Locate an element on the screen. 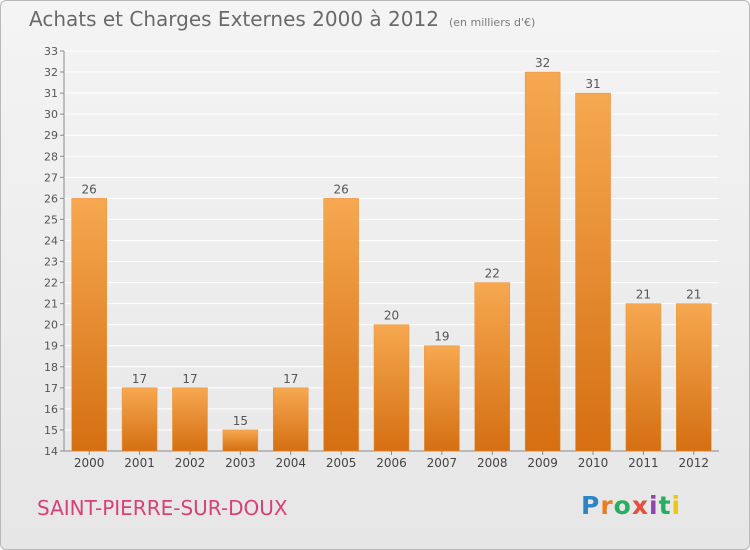  y-tick-label: 15 is located at coordinates (51, 430).